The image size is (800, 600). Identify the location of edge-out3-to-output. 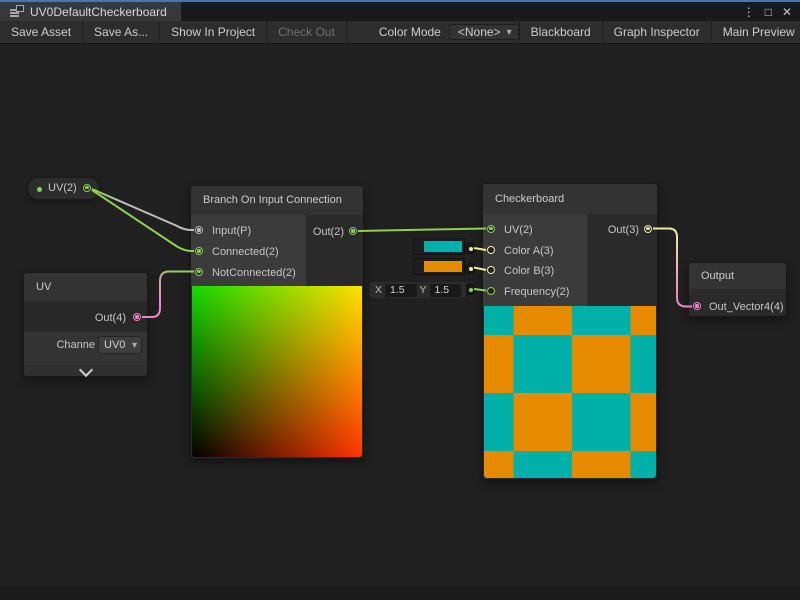
(672, 267).